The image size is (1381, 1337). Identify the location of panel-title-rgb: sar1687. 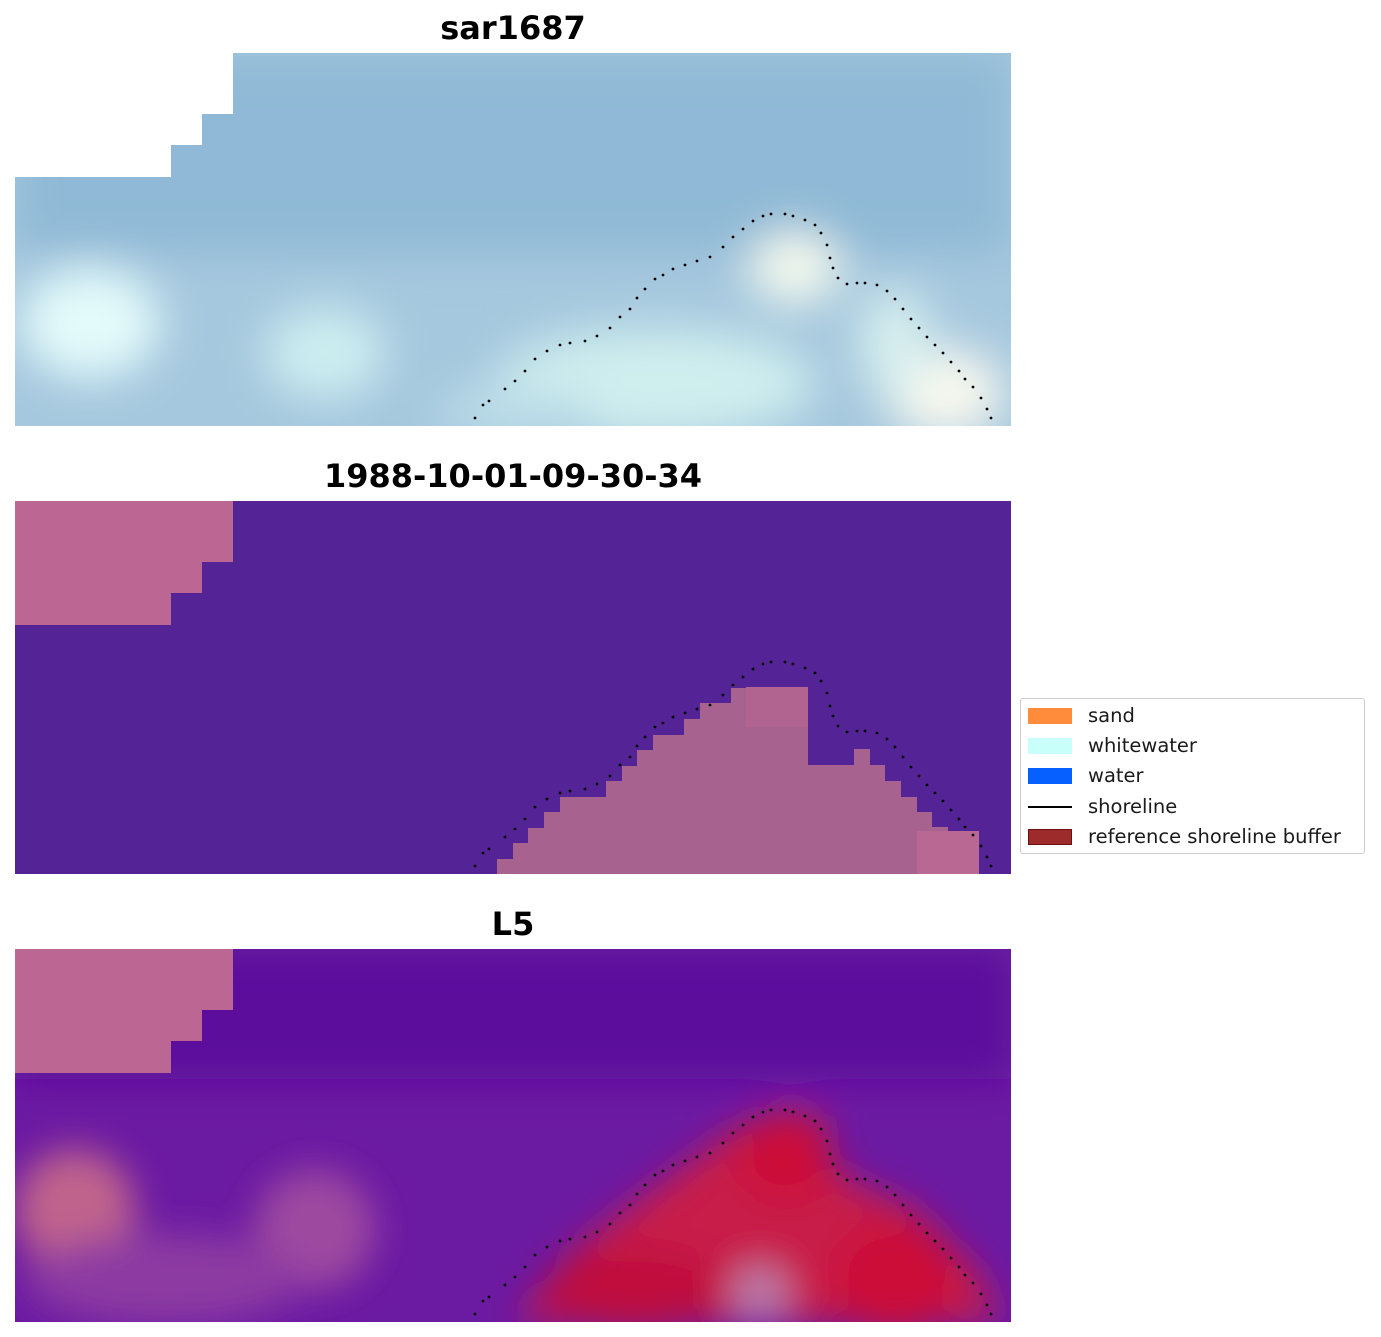
(513, 28).